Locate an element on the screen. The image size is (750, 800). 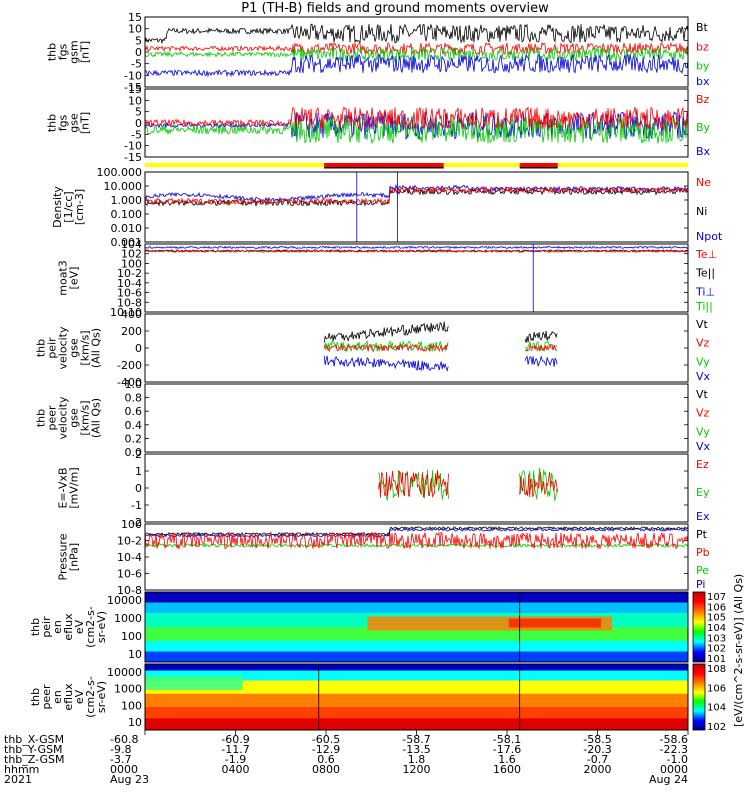
flag-bar-red is located at coordinates (384, 165).